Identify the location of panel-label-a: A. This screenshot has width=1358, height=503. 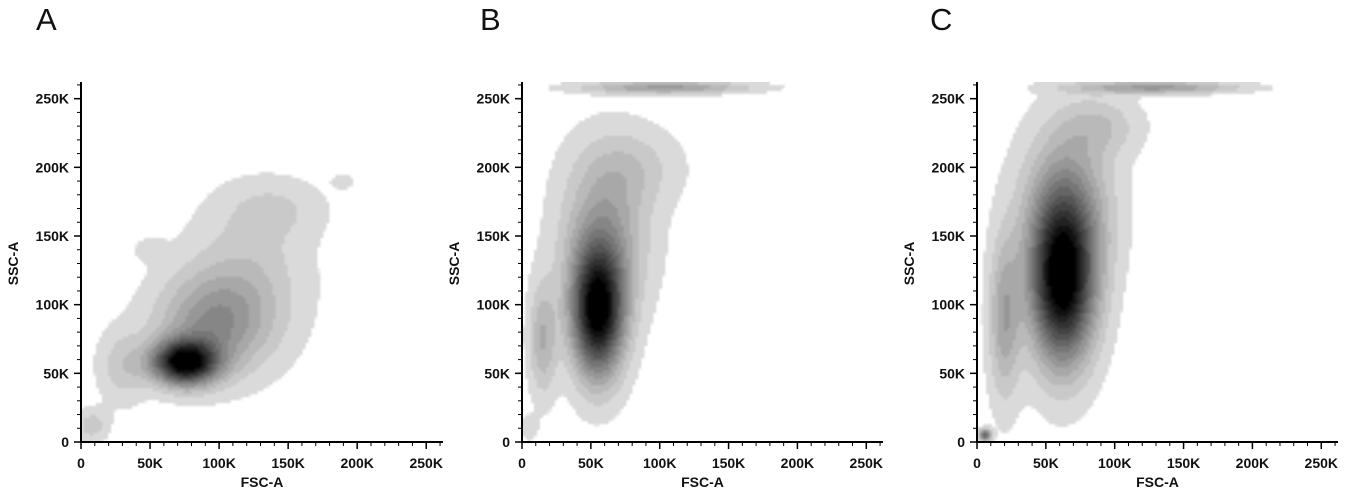
(46, 19).